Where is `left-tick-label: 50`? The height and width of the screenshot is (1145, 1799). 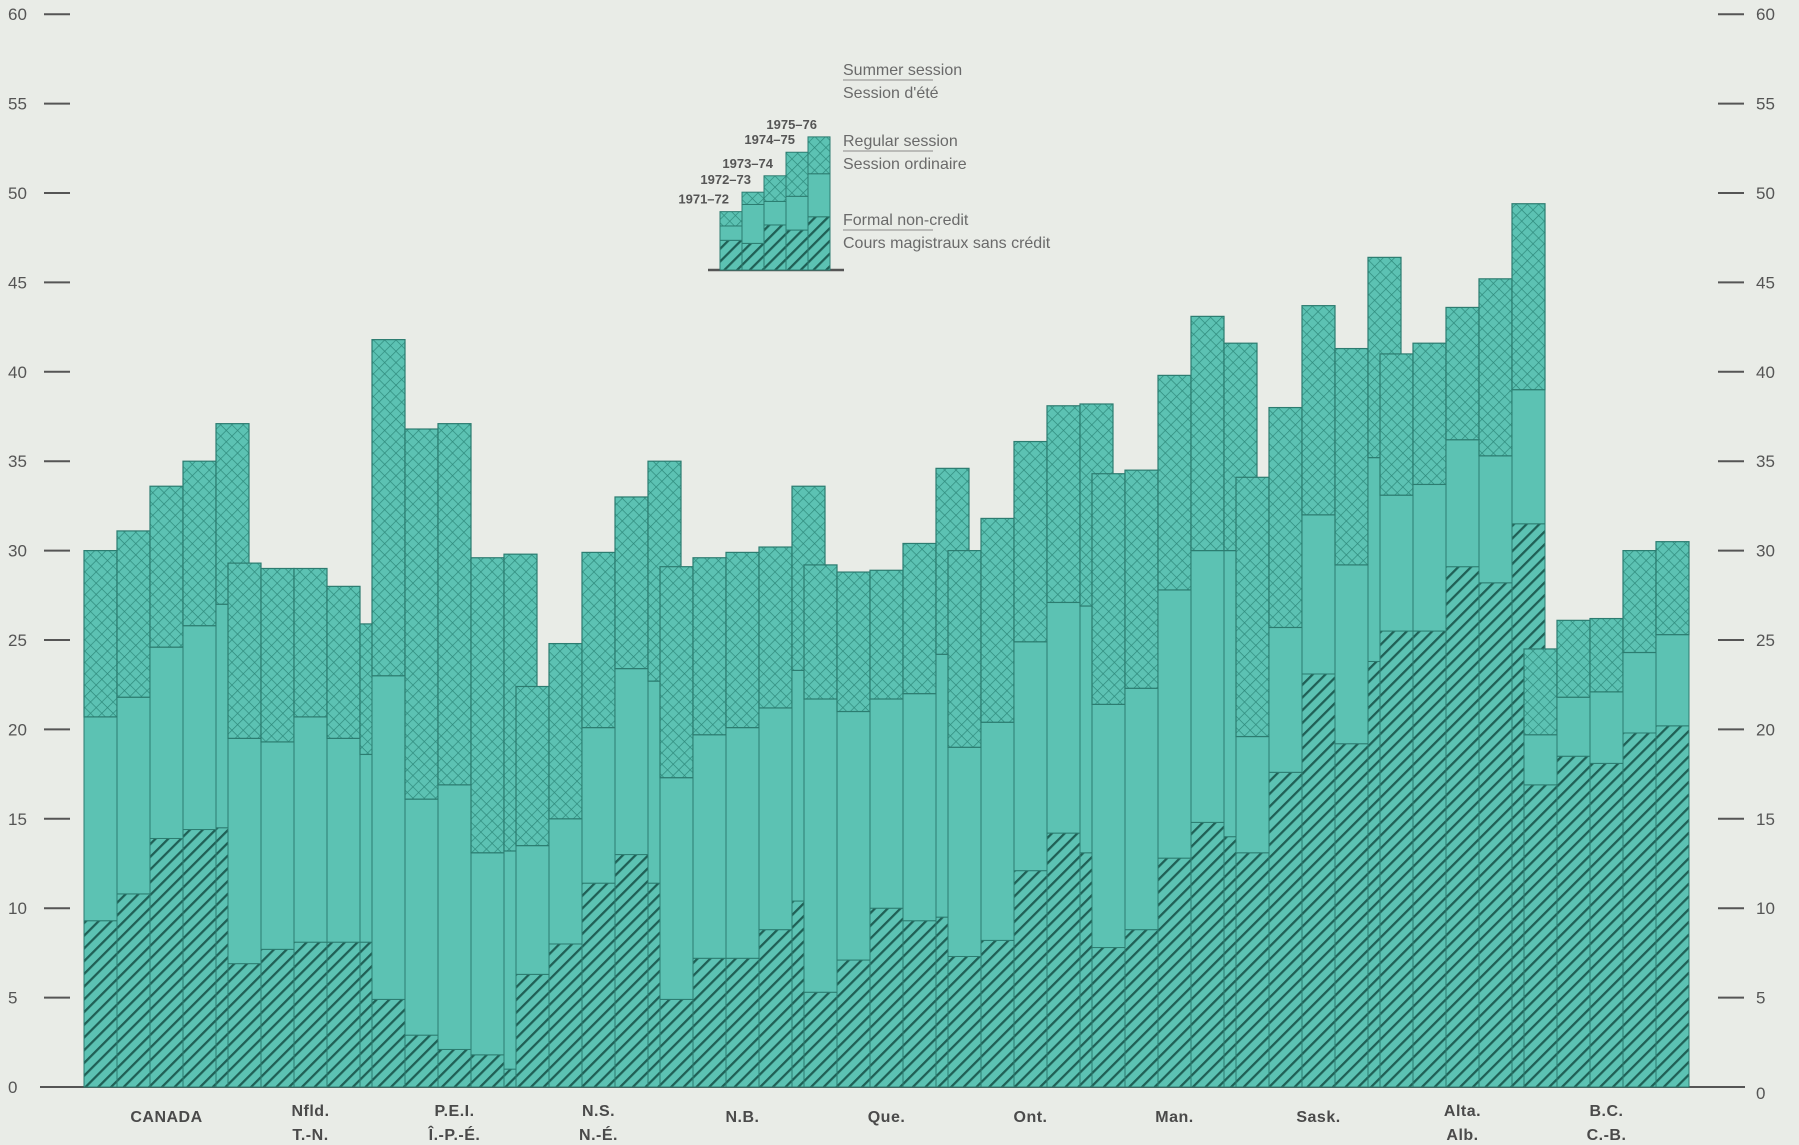 left-tick-label: 50 is located at coordinates (17, 193).